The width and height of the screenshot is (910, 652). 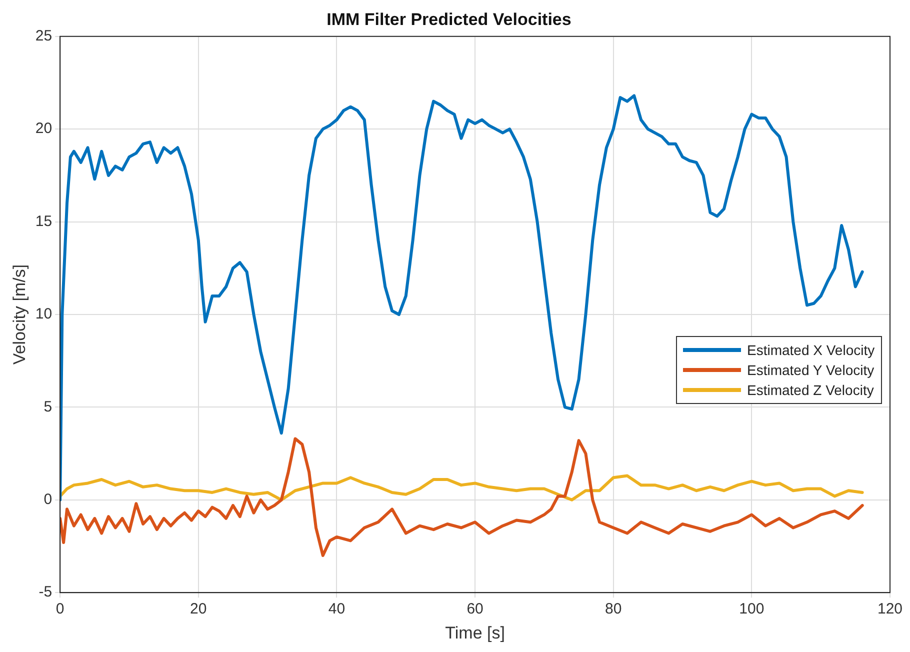 I want to click on legend-label: Estimated Z Velocity, so click(x=810, y=390).